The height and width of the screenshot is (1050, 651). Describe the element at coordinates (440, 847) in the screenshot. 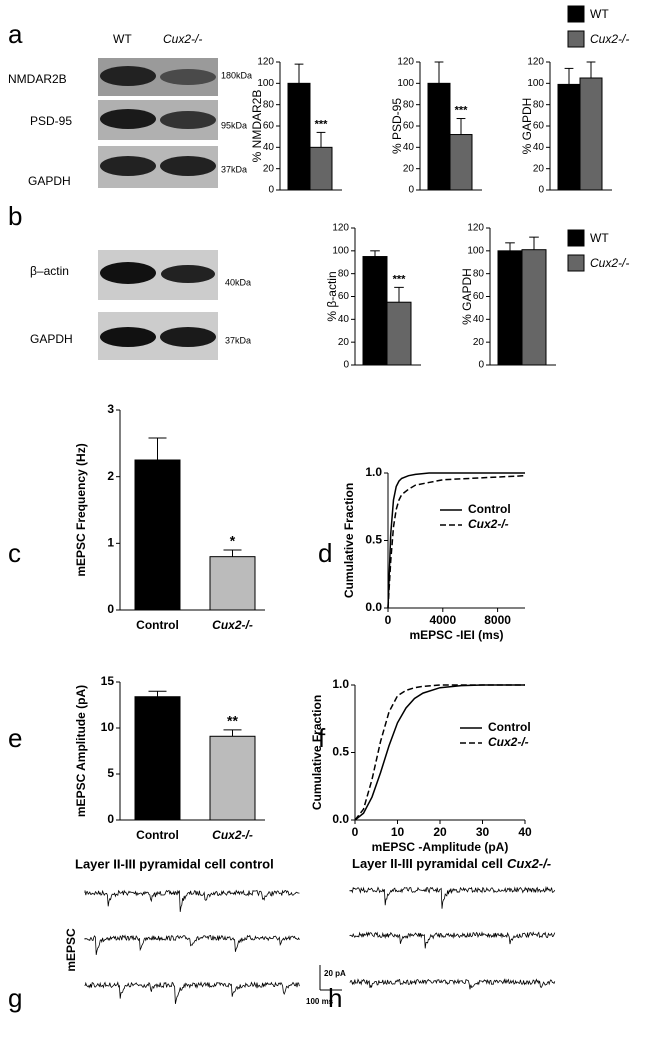

I see `x-axis-label: mEPSC -Amplitude (pA)` at that location.